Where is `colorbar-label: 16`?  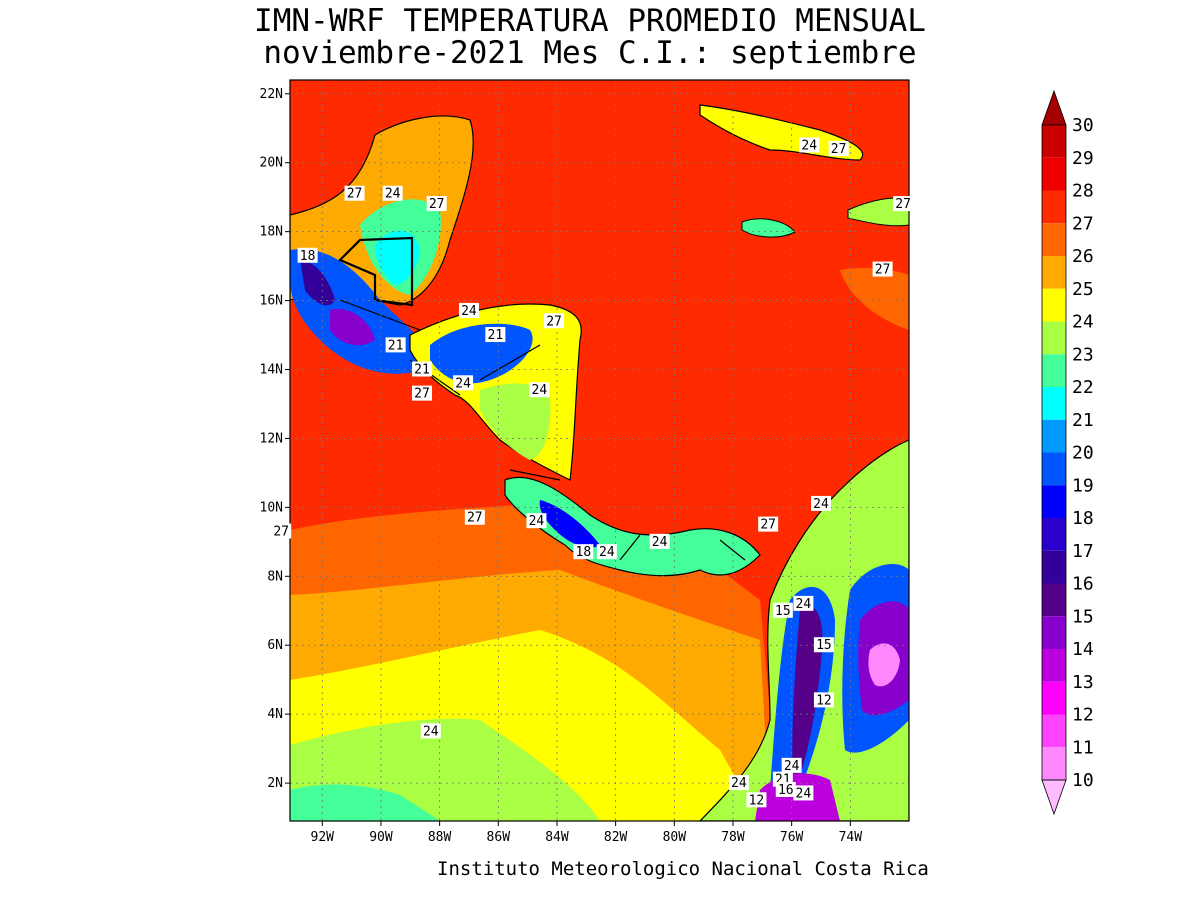 colorbar-label: 16 is located at coordinates (1083, 584).